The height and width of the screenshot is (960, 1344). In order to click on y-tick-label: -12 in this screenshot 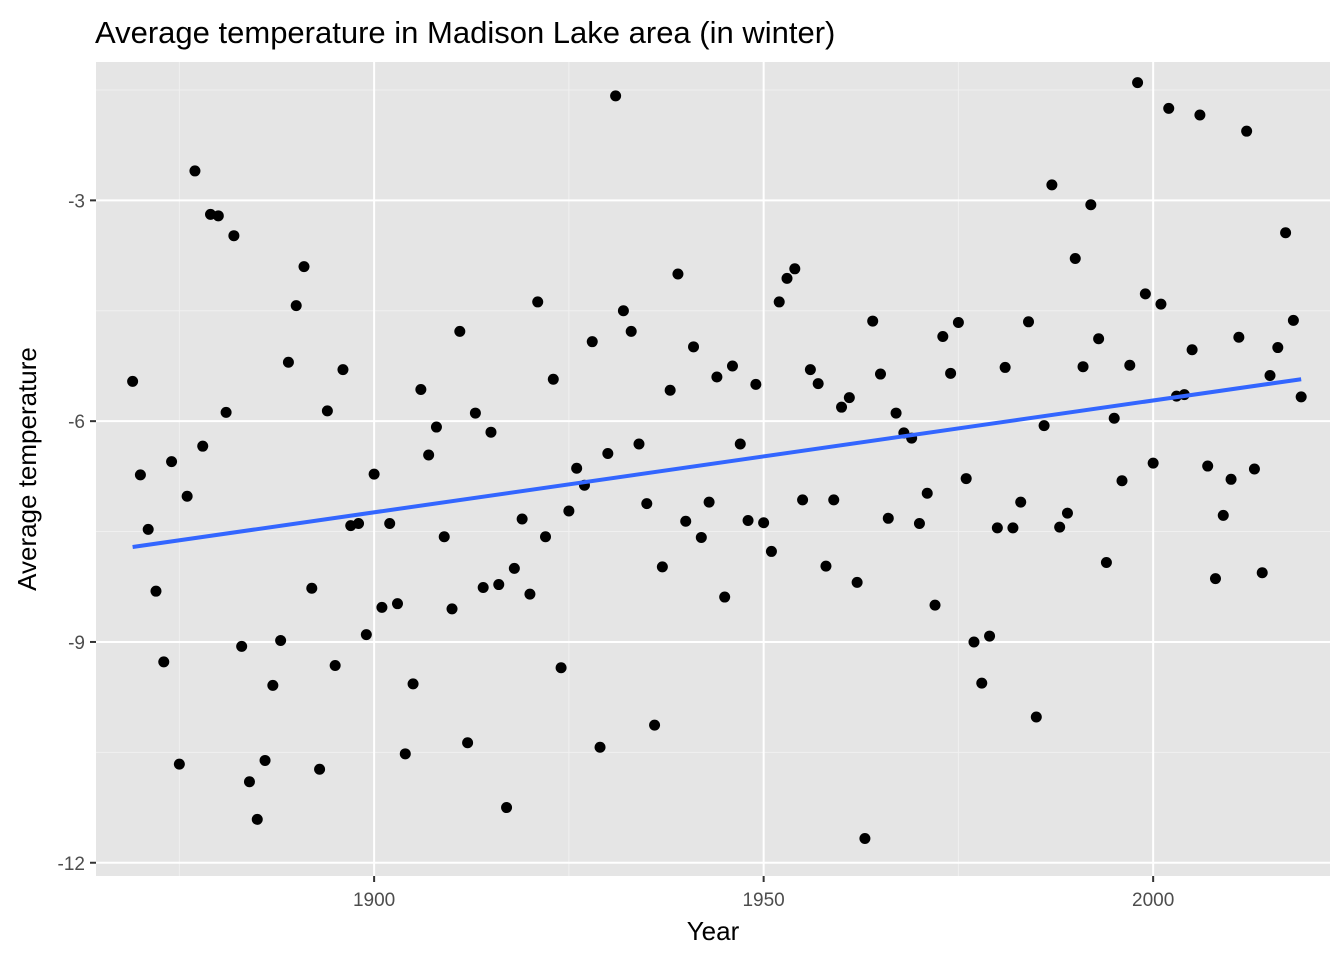, I will do `click(71, 864)`.